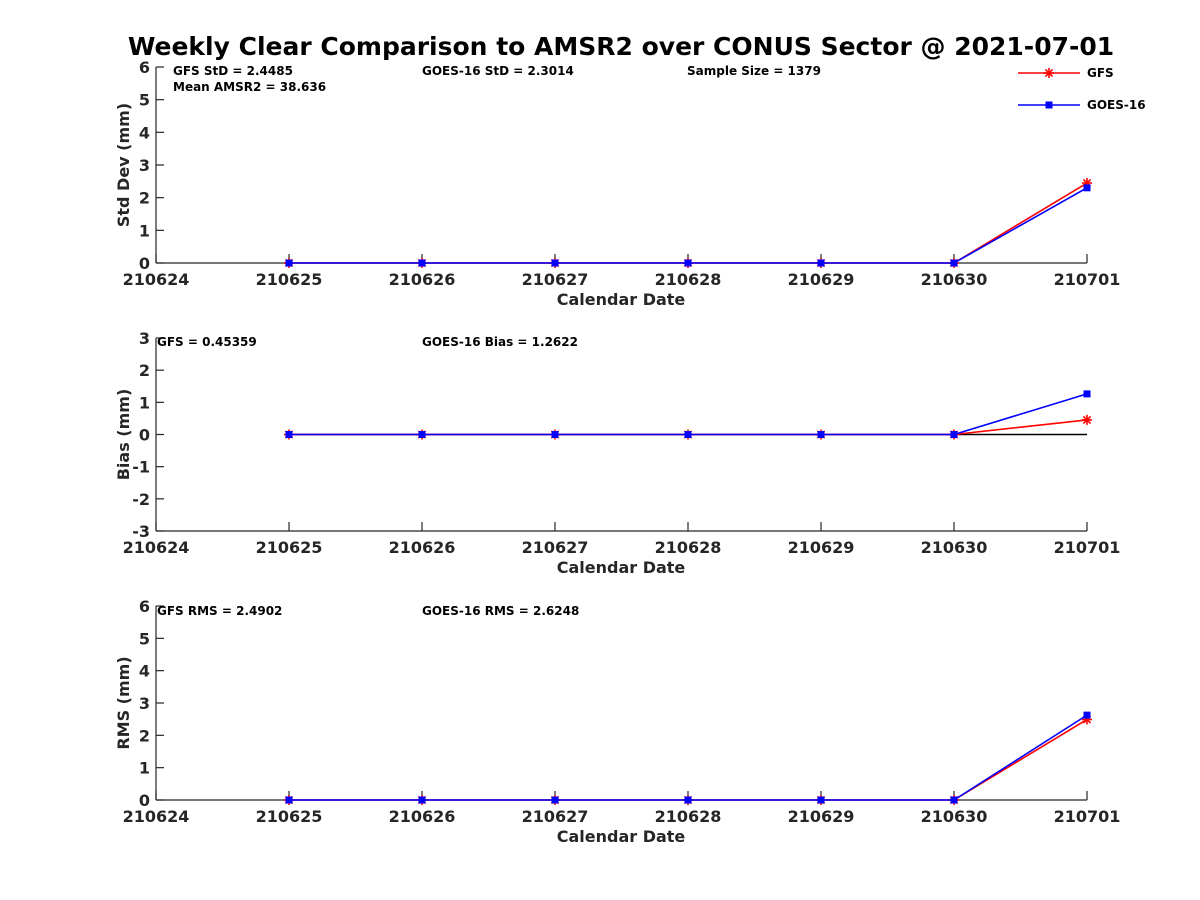  What do you see at coordinates (1066, 73) in the screenshot?
I see `legend-entry-gfs: GFS` at bounding box center [1066, 73].